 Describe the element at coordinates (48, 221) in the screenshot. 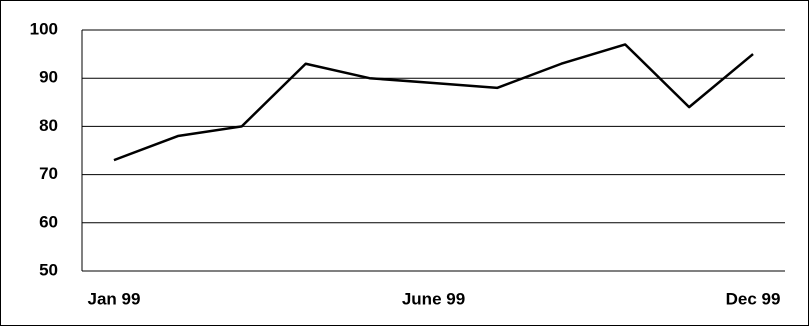

I see `y-tick-label: 60` at that location.